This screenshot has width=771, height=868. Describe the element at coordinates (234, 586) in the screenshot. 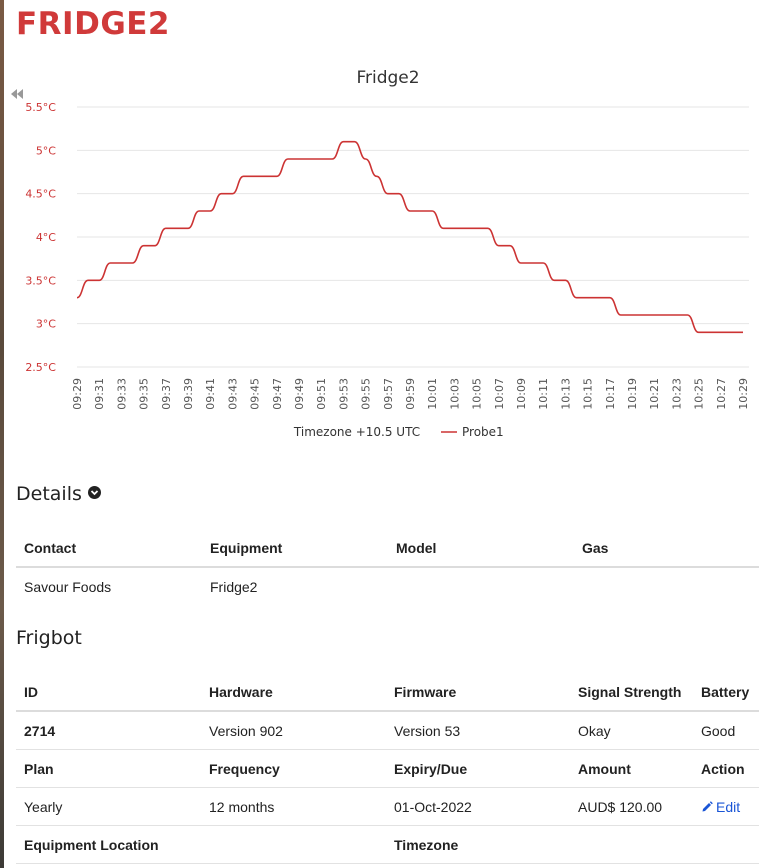

I see `equipment-value: Fridge2` at that location.